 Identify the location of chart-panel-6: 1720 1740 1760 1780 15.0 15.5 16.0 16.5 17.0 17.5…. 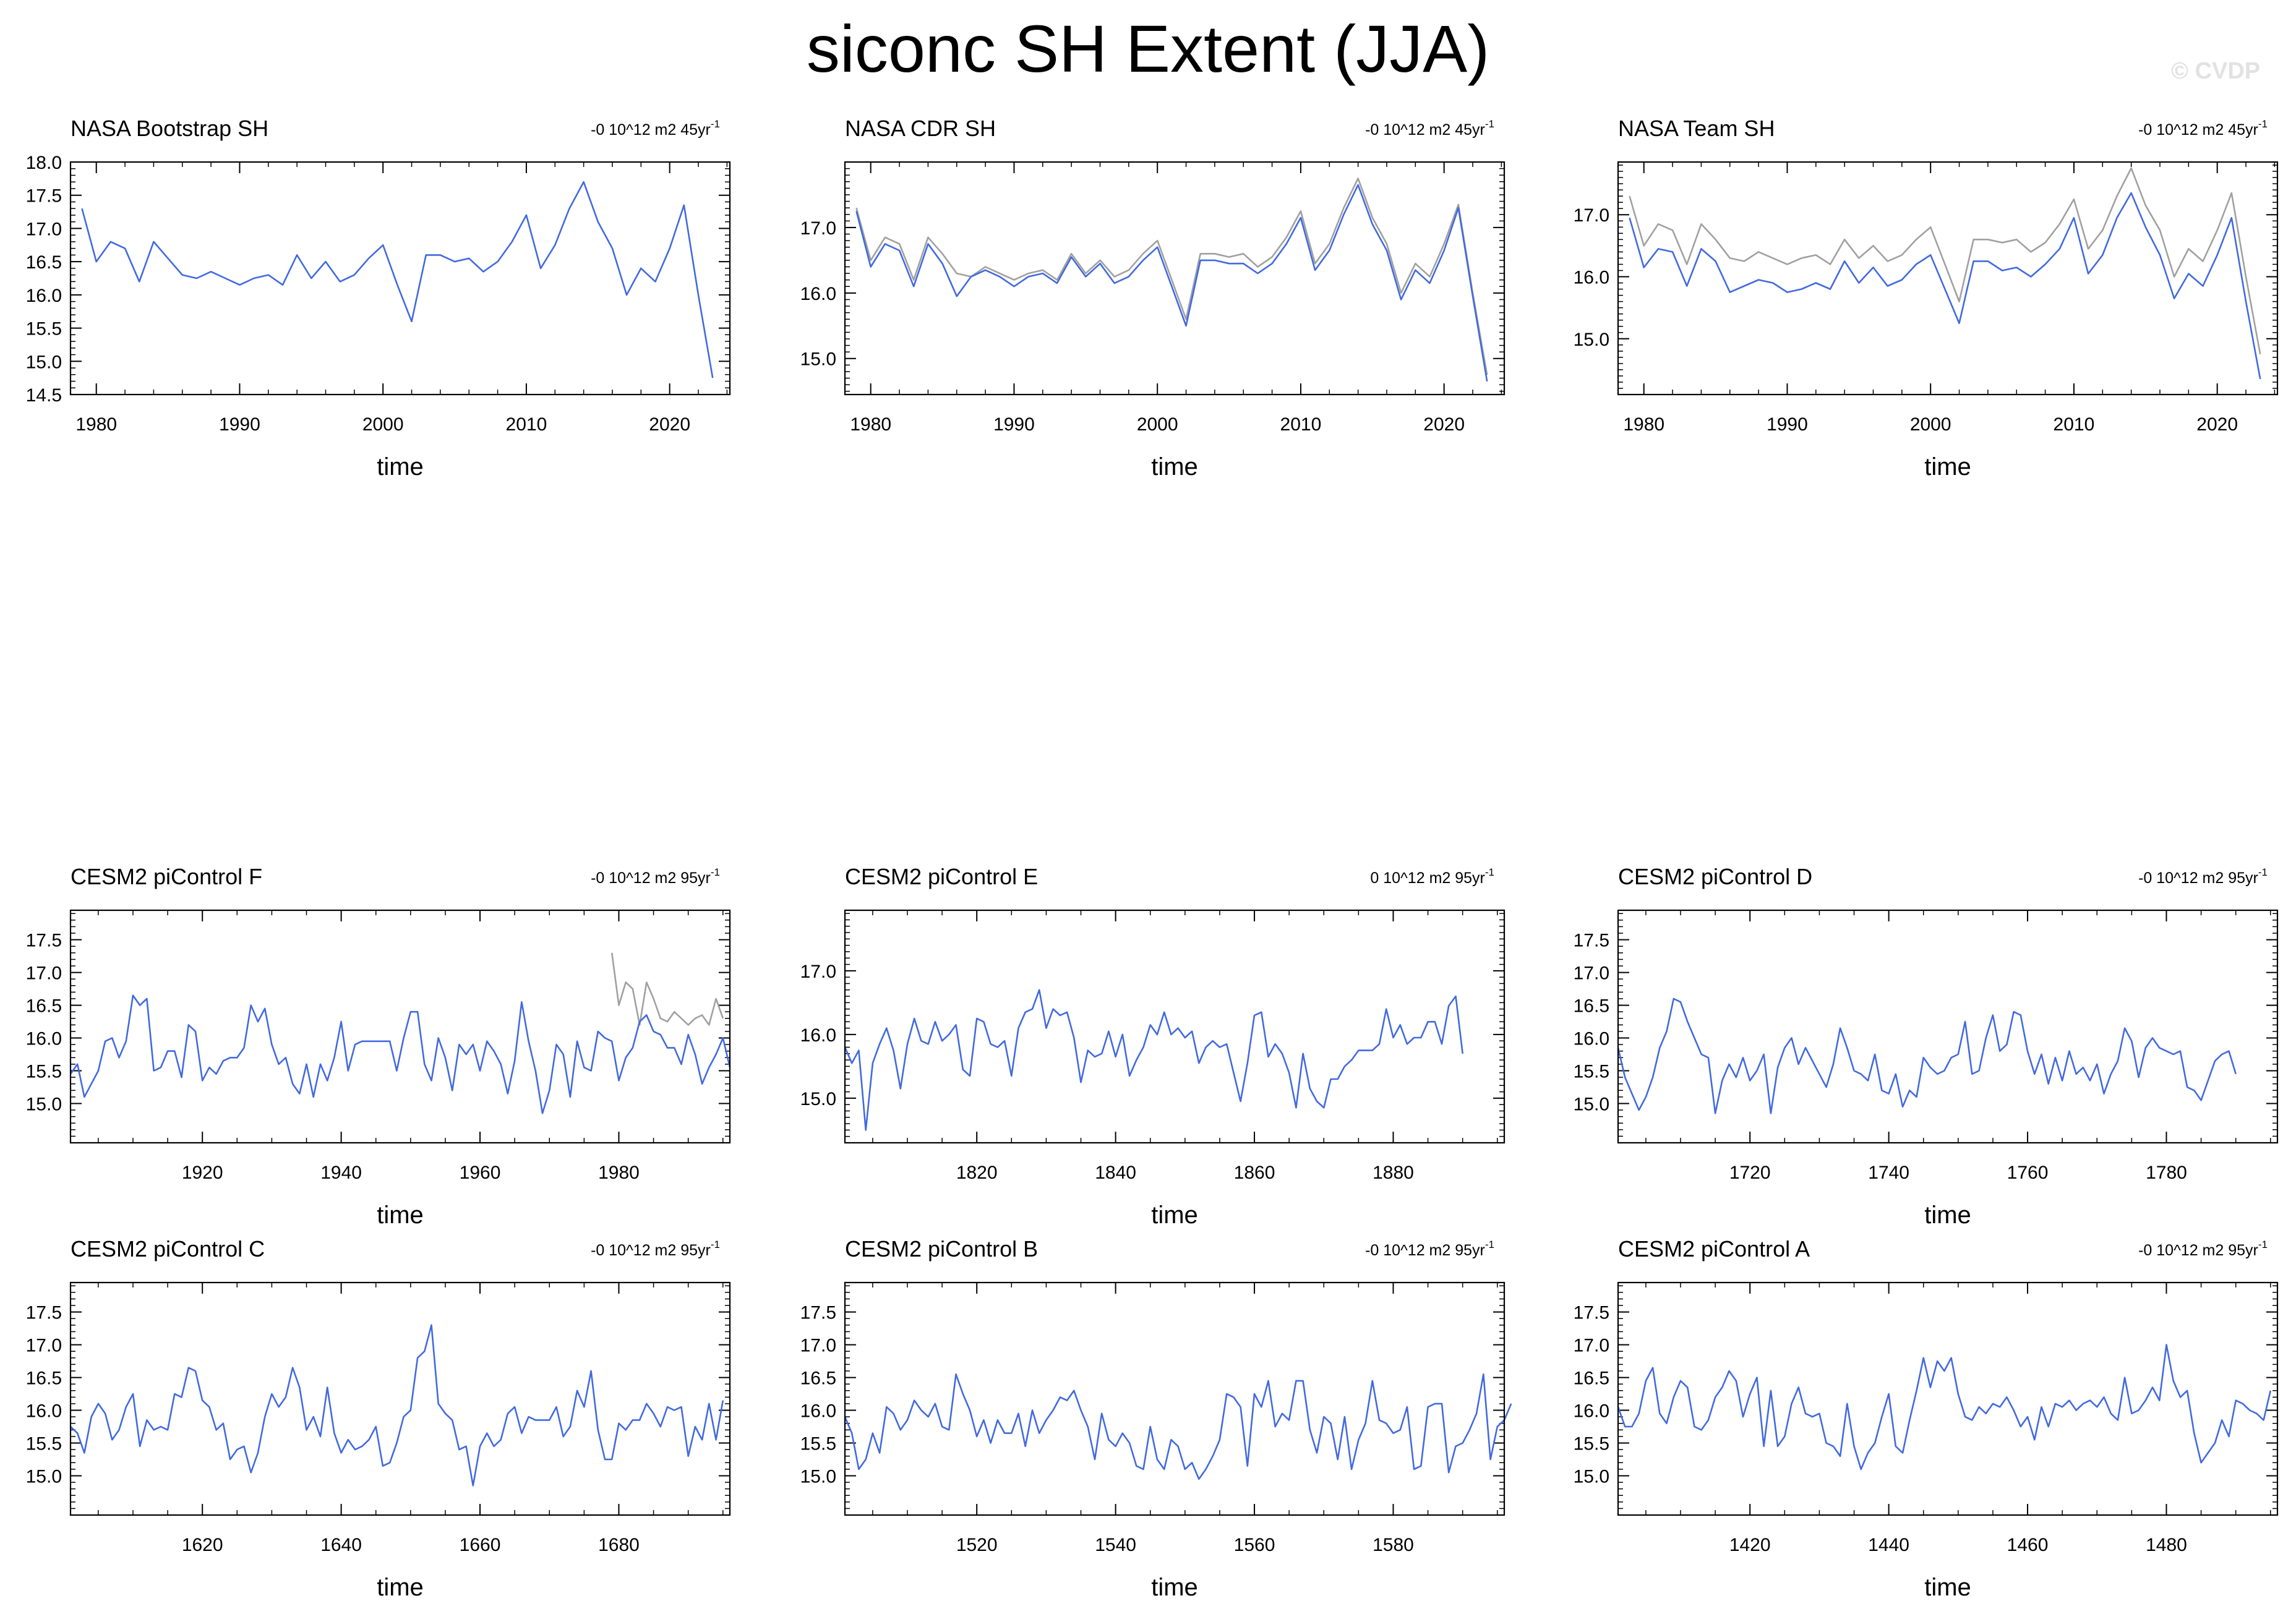
(1926, 1046).